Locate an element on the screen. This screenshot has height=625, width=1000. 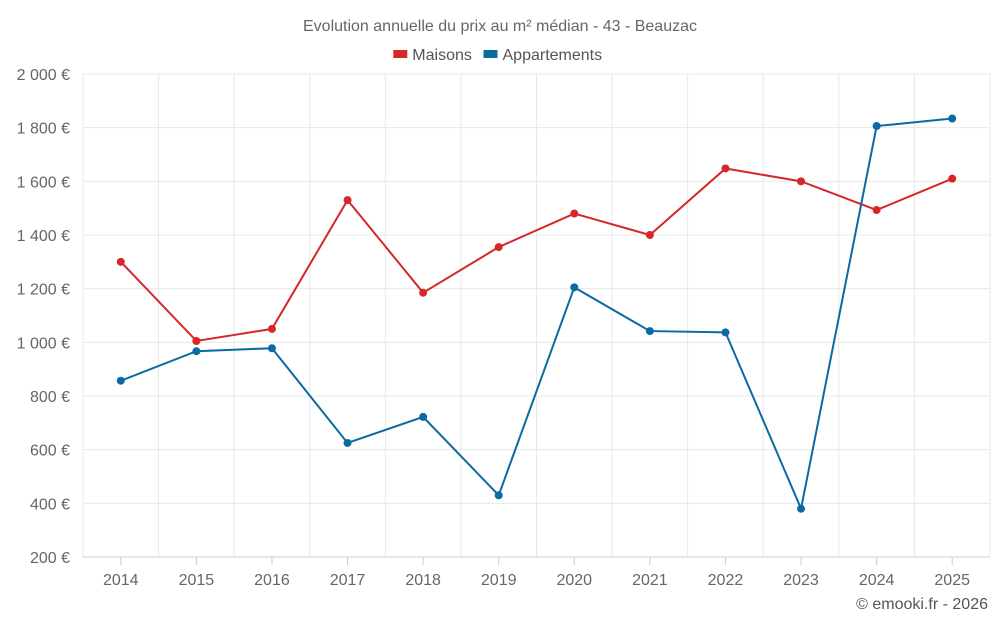
y-tick-label: 1 200 € is located at coordinates (43, 290).